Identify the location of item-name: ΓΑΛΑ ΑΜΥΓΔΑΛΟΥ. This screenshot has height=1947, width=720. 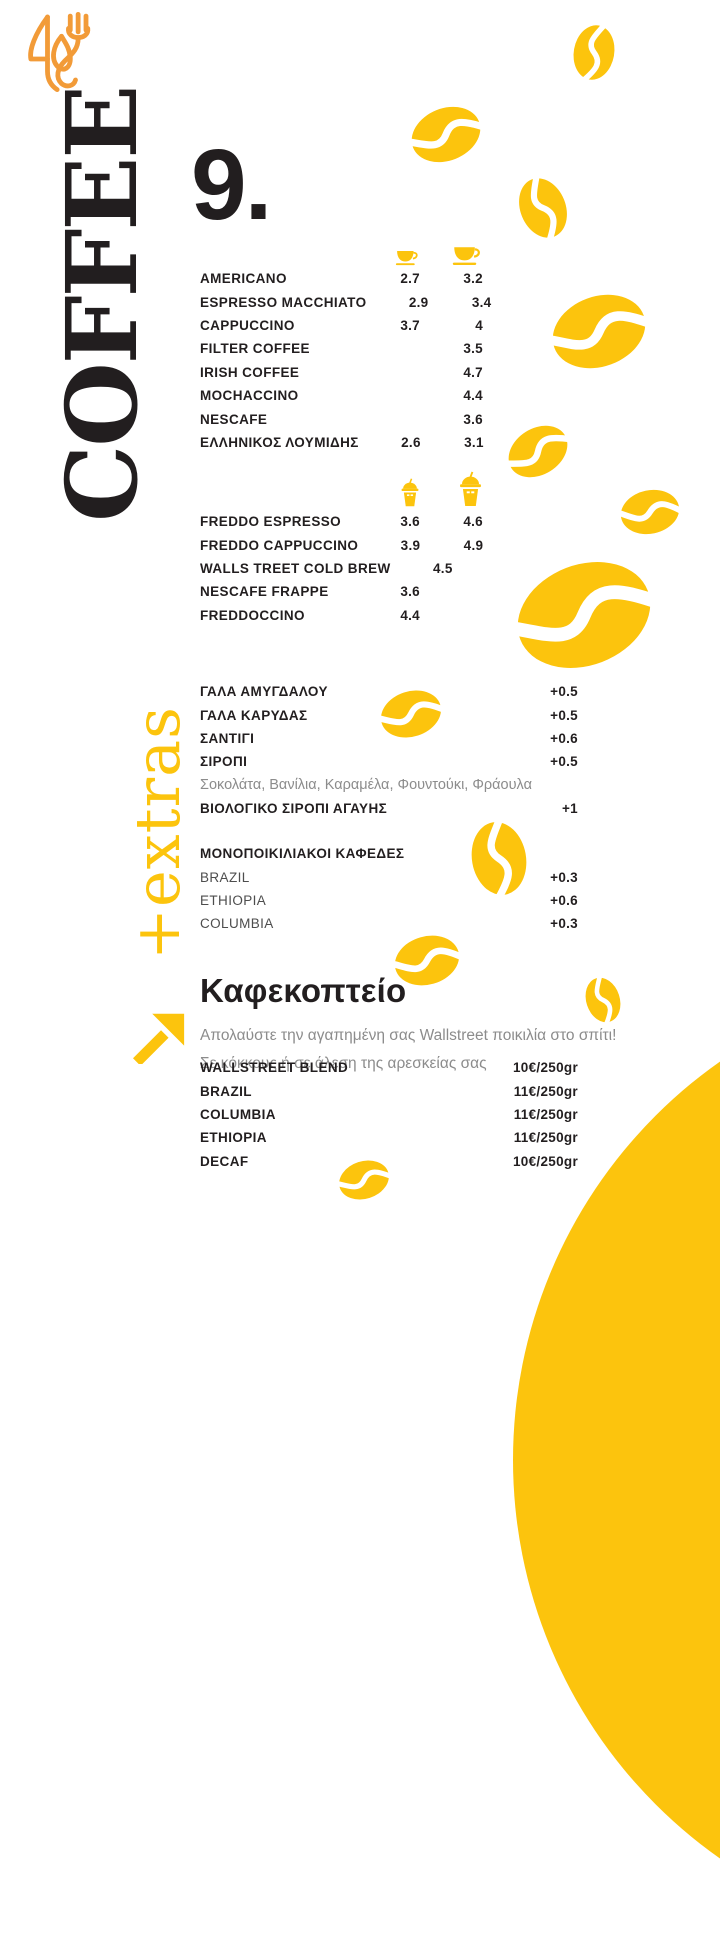
(264, 692).